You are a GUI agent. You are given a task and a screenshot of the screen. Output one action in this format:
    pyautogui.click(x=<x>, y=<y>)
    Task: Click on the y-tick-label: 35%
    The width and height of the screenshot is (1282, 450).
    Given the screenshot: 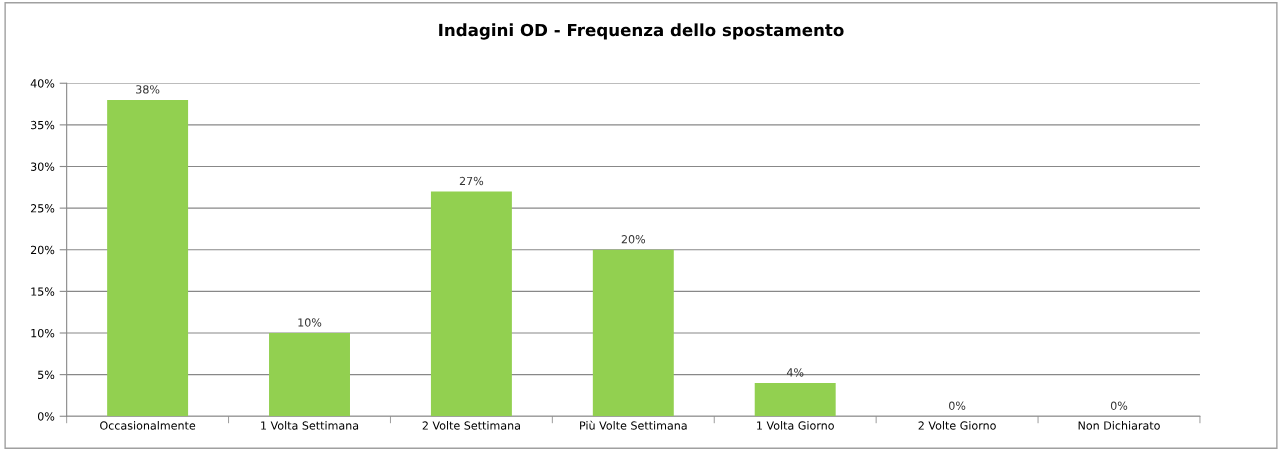 What is the action you would take?
    pyautogui.click(x=43, y=125)
    